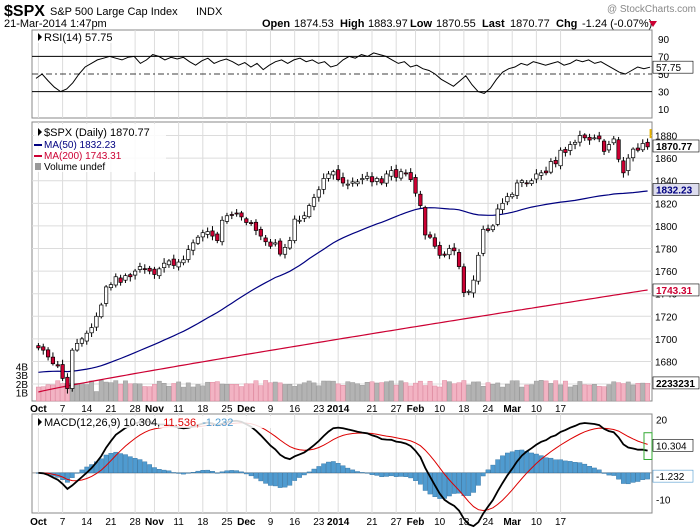  I want to click on price-x-label: 9, so click(271, 409).